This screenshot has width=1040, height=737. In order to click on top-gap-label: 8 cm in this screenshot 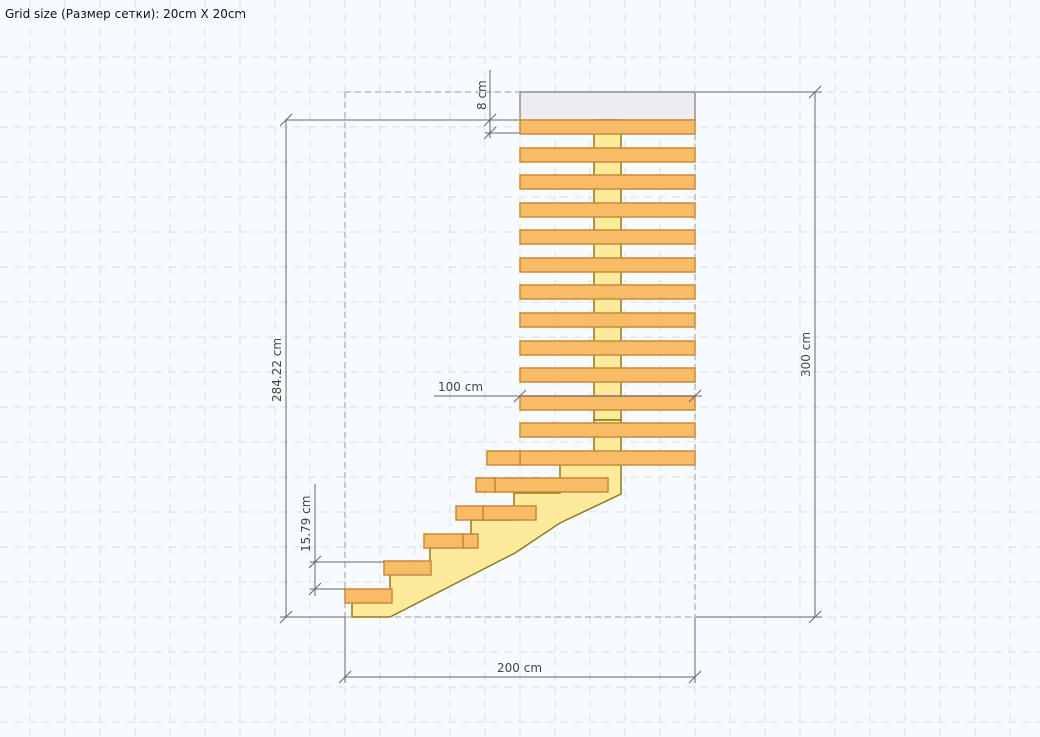, I will do `click(482, 95)`.